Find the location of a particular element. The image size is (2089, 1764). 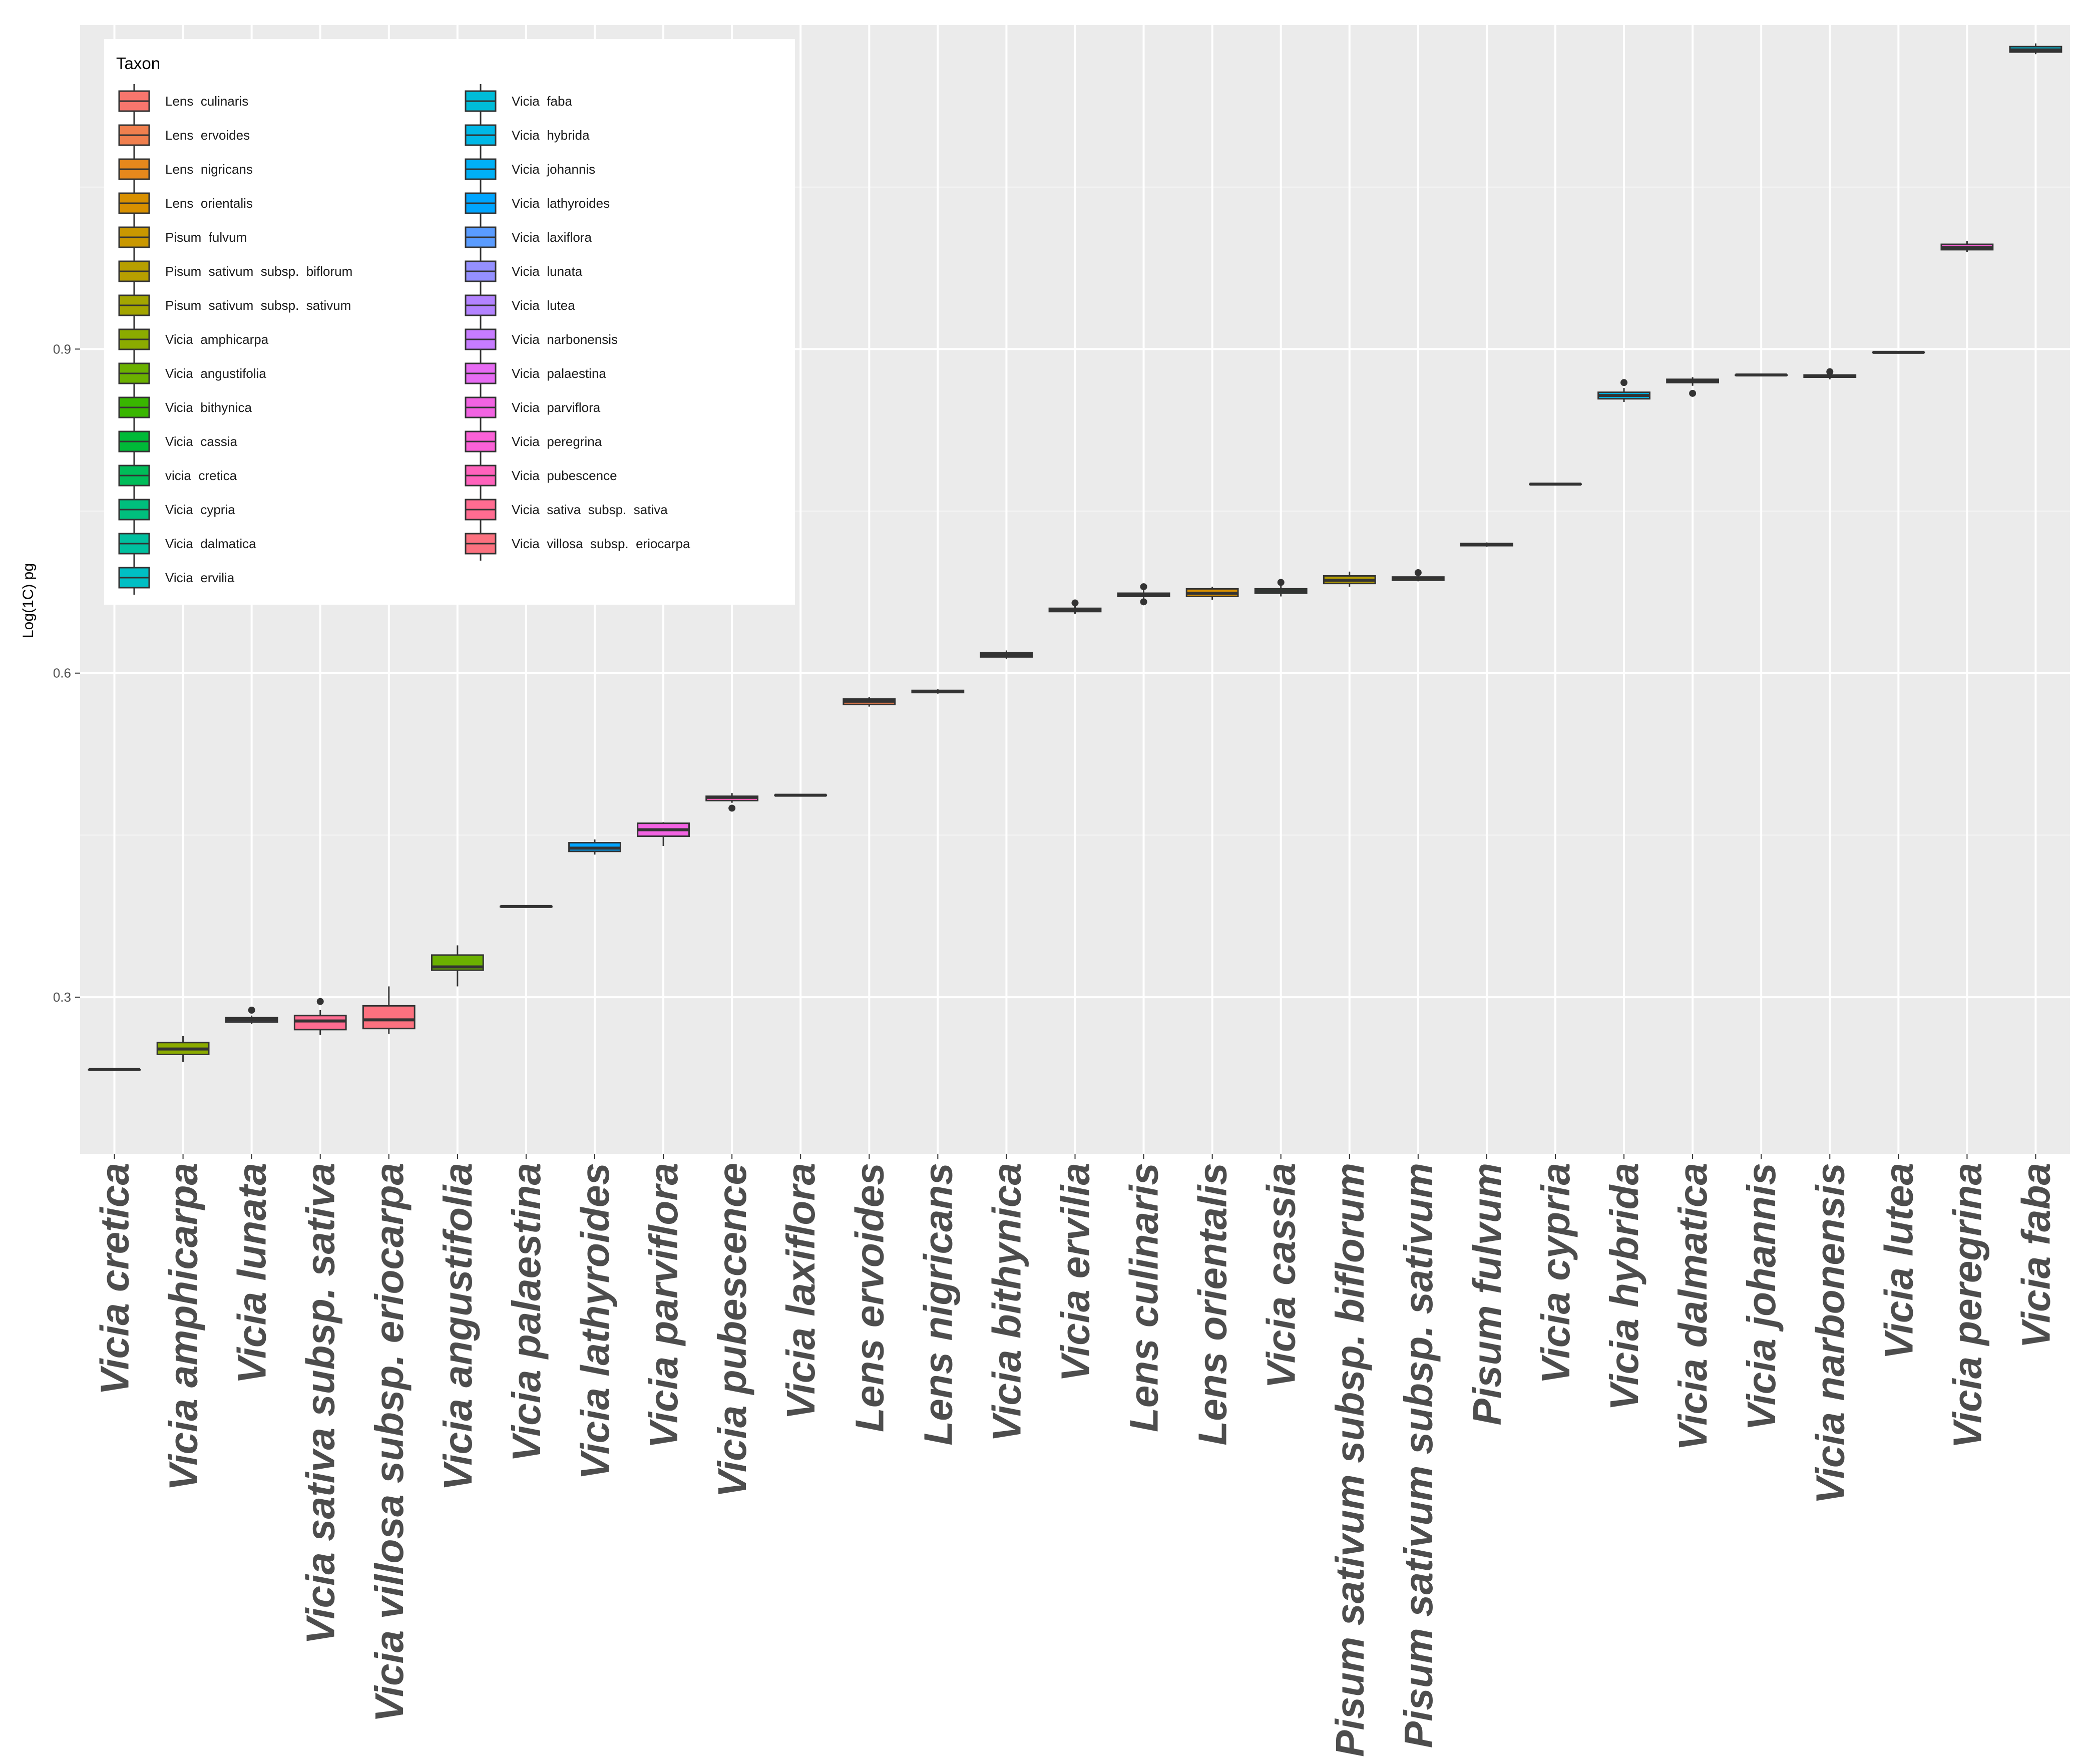

legend-item: Vicia sativa subsp. sativa is located at coordinates (566, 510).